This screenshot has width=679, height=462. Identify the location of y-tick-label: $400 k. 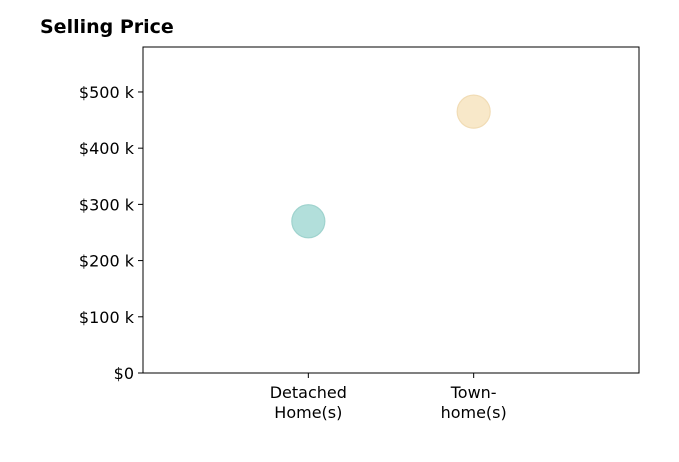
(107, 148).